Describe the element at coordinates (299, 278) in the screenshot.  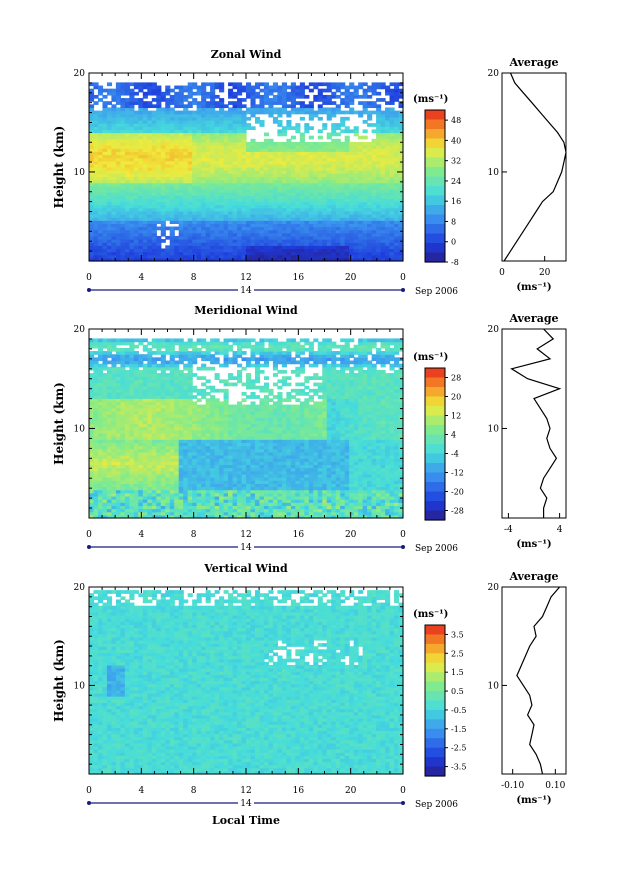
I see `x-tick-label: 16` at that location.